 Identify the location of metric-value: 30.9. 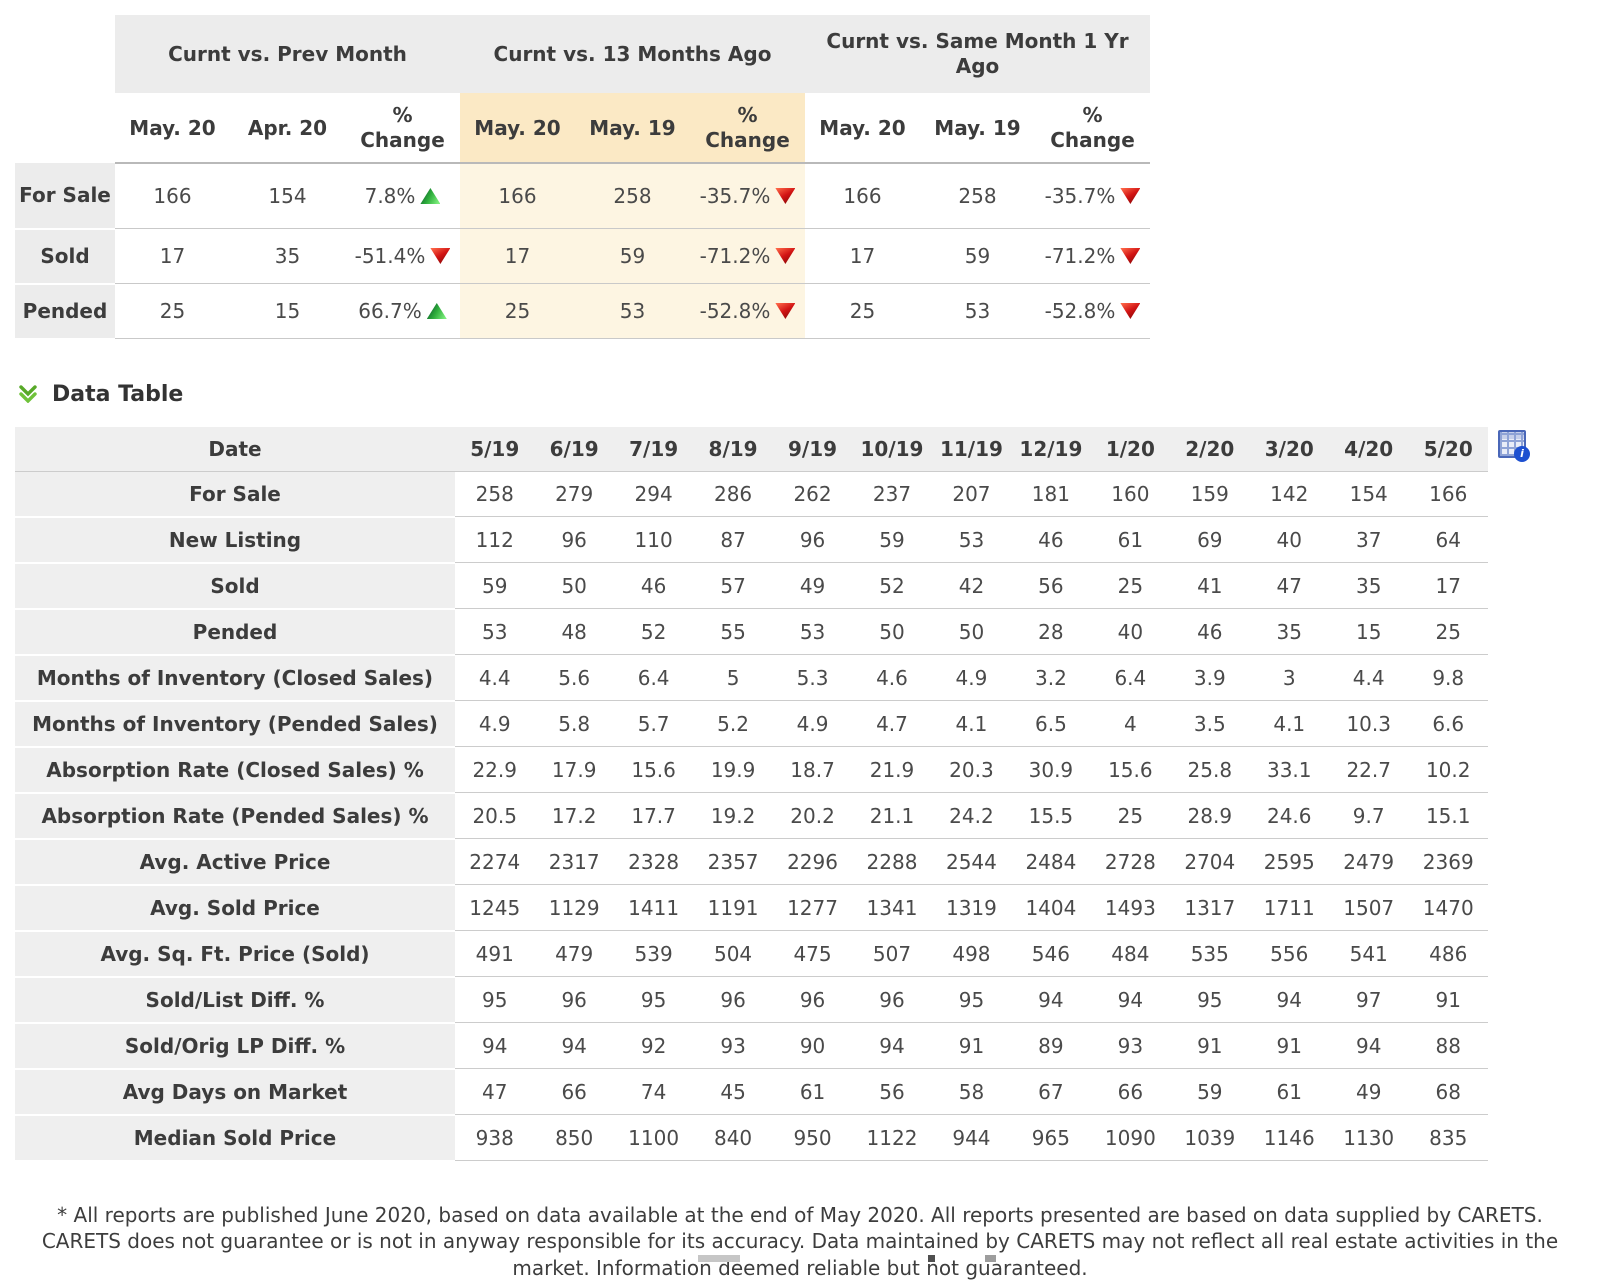
(1050, 770).